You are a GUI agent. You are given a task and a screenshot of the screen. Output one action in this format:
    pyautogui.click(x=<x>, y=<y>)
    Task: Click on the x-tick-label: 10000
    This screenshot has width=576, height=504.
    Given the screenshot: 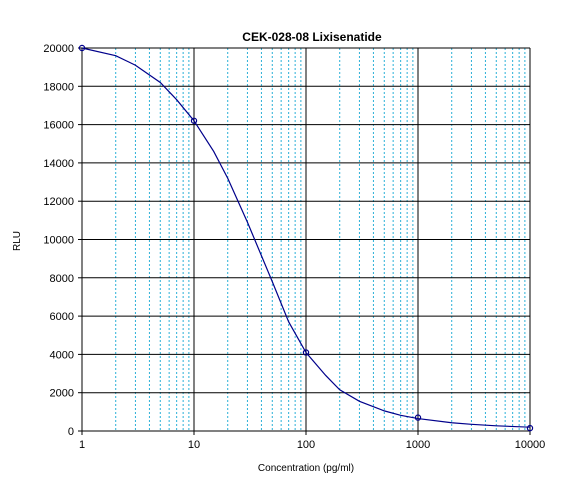 What is the action you would take?
    pyautogui.click(x=530, y=445)
    